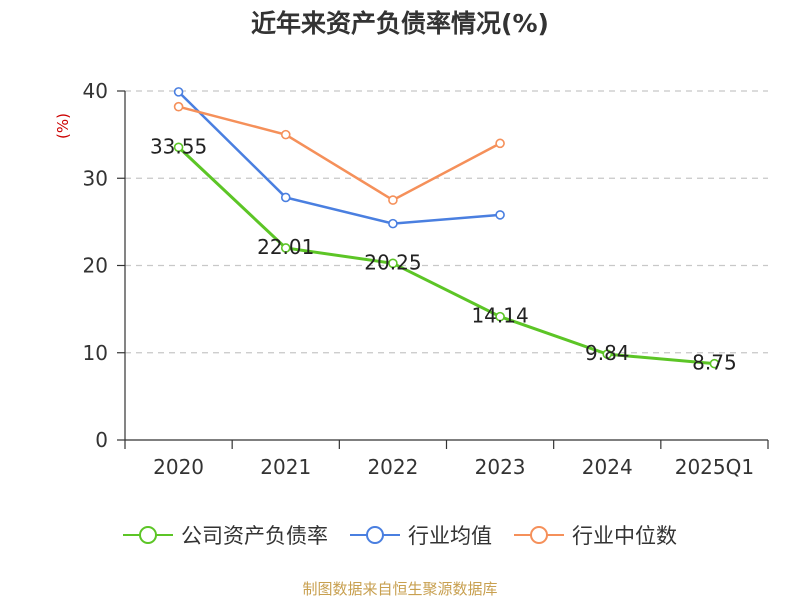 This screenshot has width=800, height=600. Describe the element at coordinates (285, 467) in the screenshot. I see `x-tick-label: 2021` at that location.